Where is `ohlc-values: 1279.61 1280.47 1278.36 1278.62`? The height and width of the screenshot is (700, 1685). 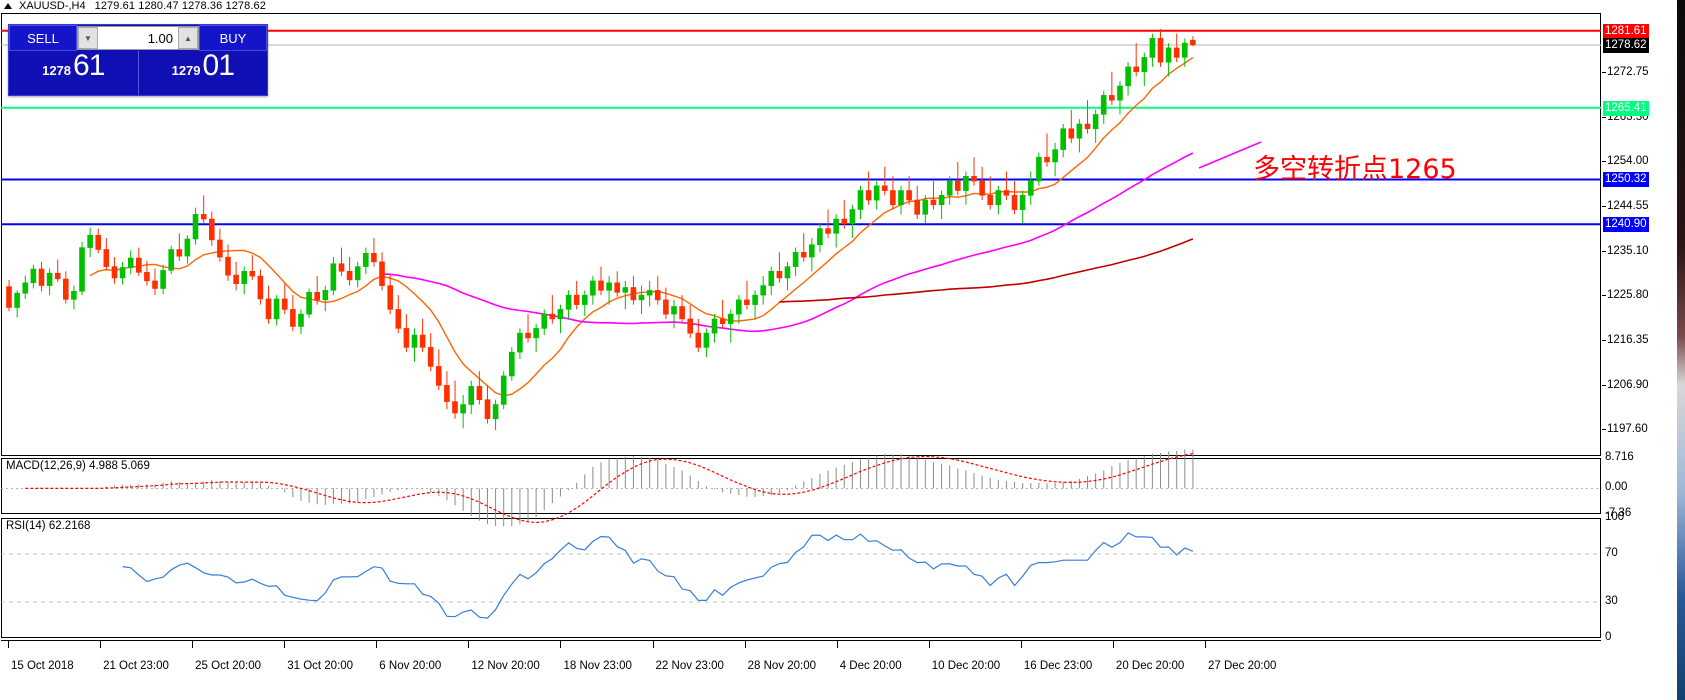 ohlc-values: 1279.61 1280.47 1278.36 1278.62 is located at coordinates (180, 6).